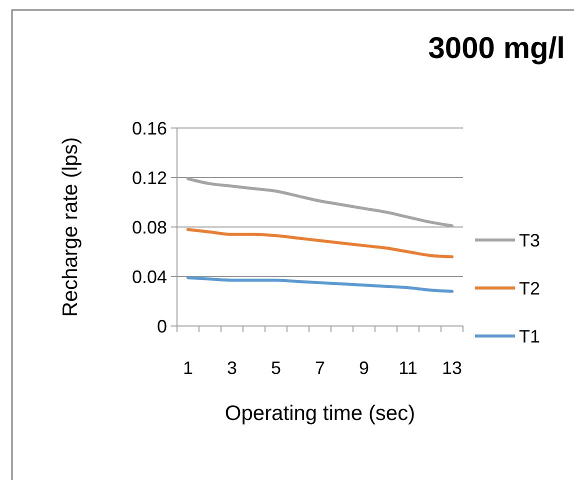 The height and width of the screenshot is (480, 574). I want to click on y-axis-title: Recharge rate (lps), so click(70, 227).